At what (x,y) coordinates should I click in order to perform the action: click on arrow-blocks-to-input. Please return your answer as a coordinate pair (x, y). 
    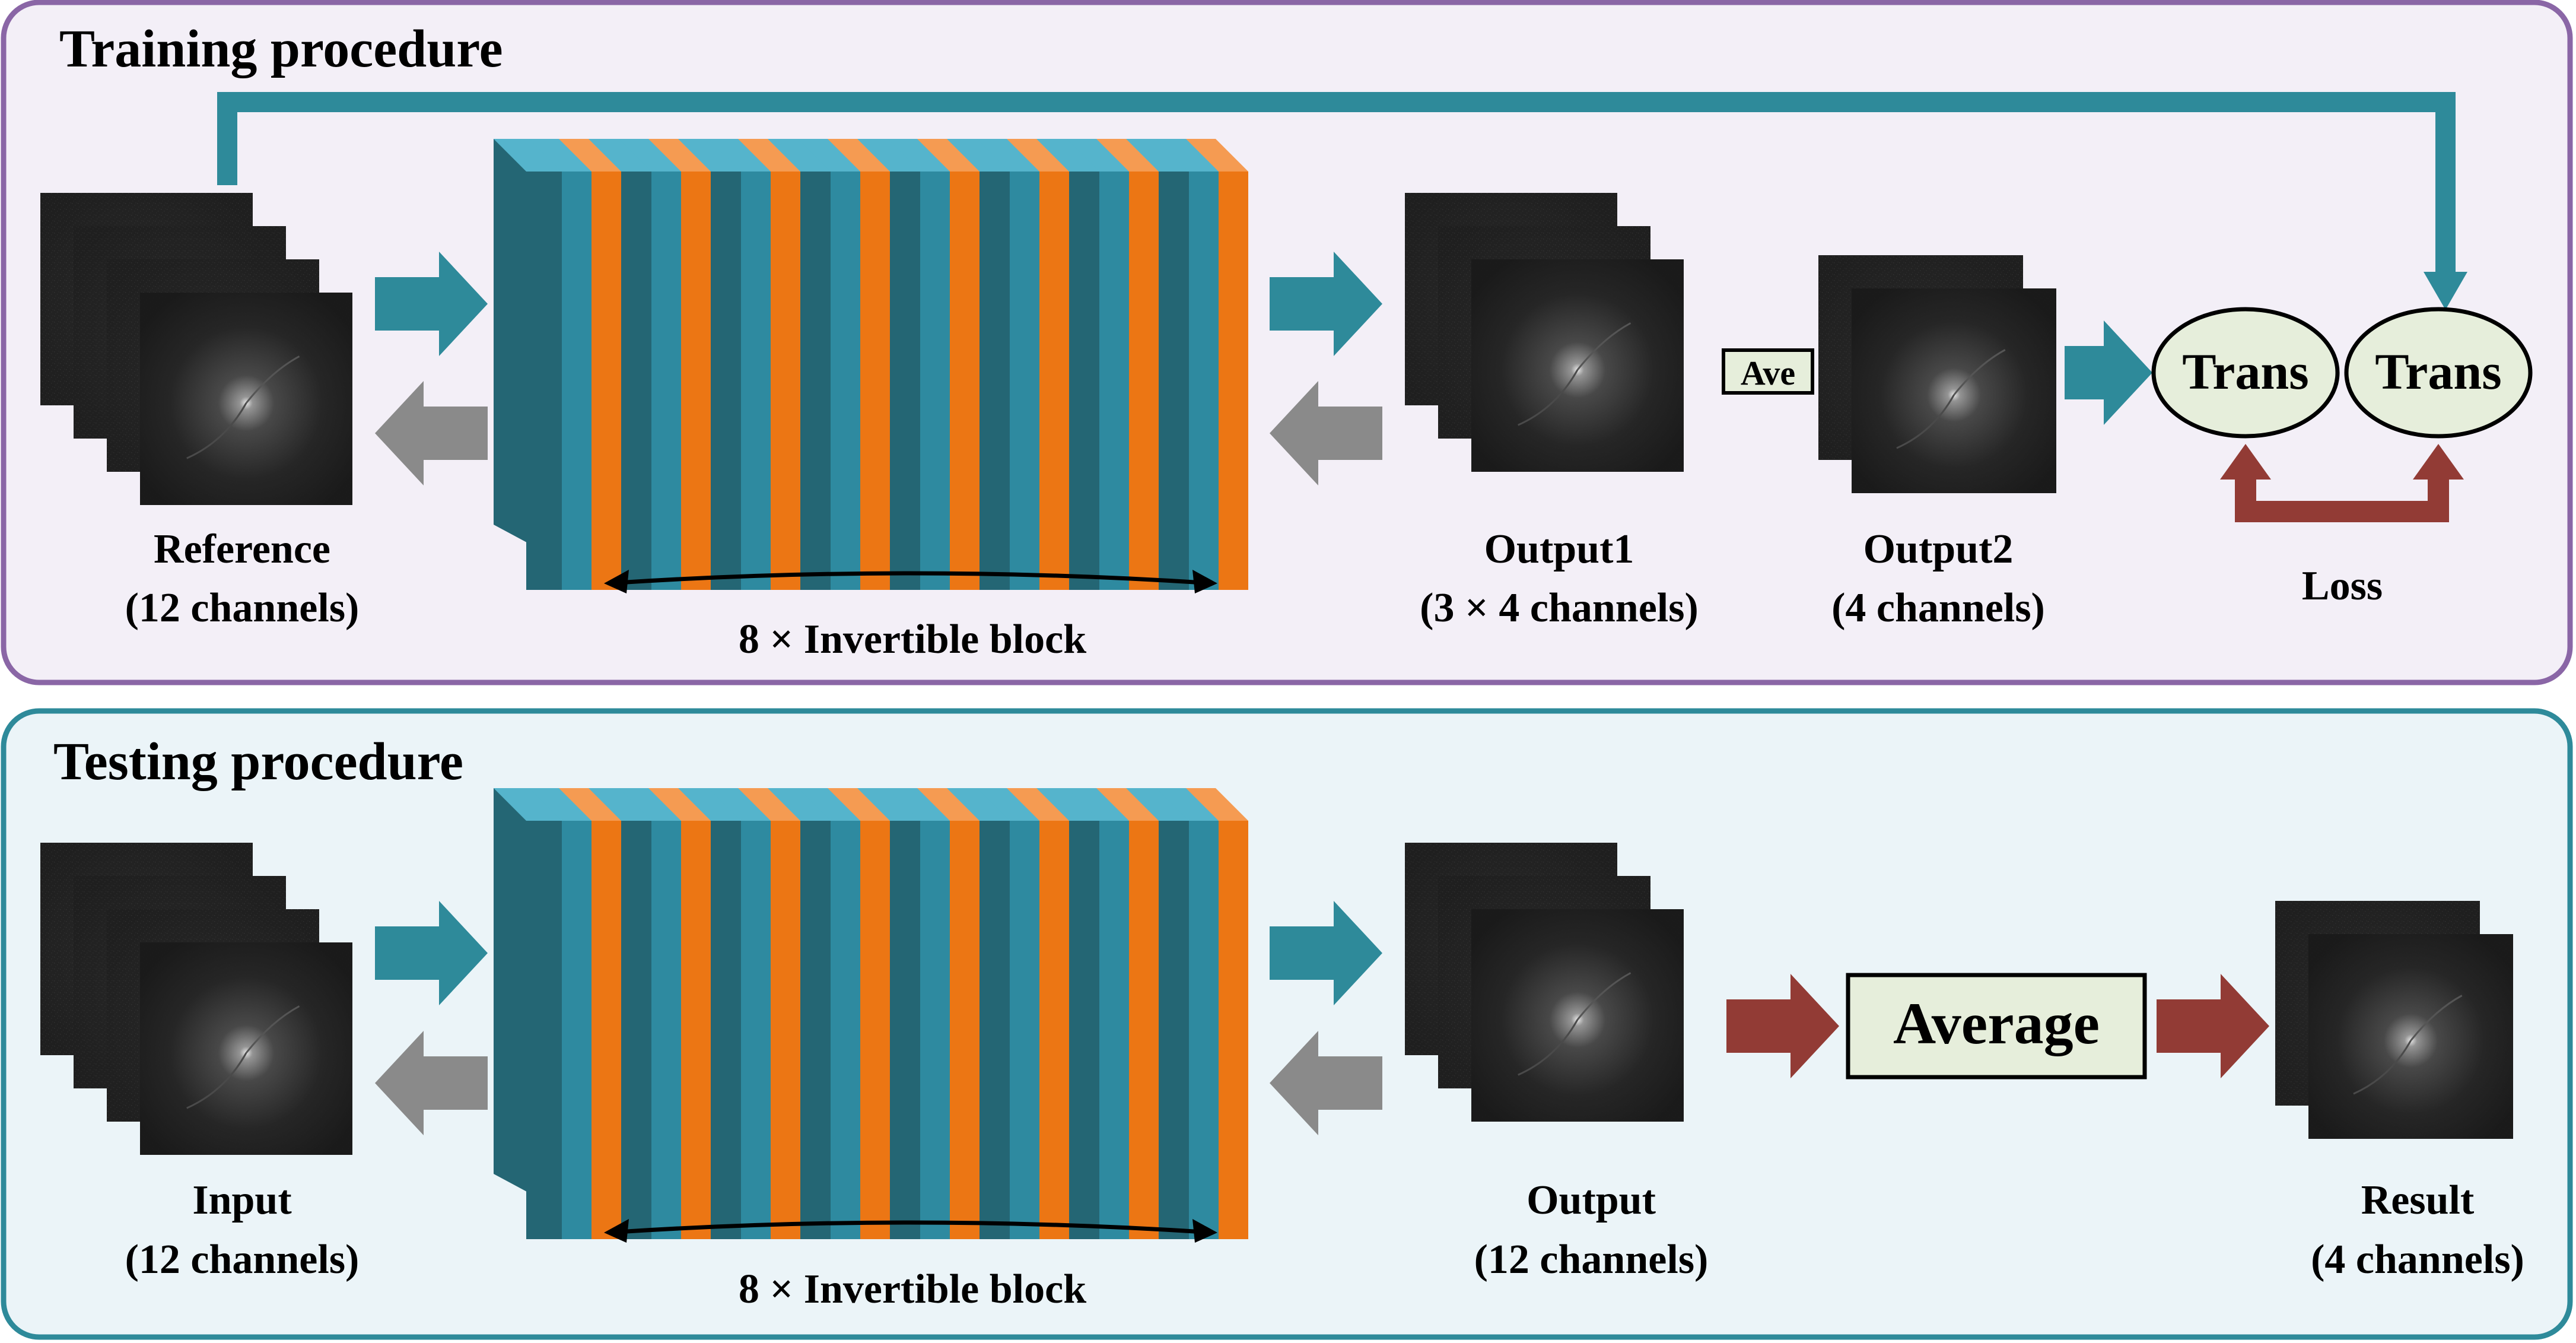
    Looking at the image, I should click on (431, 1083).